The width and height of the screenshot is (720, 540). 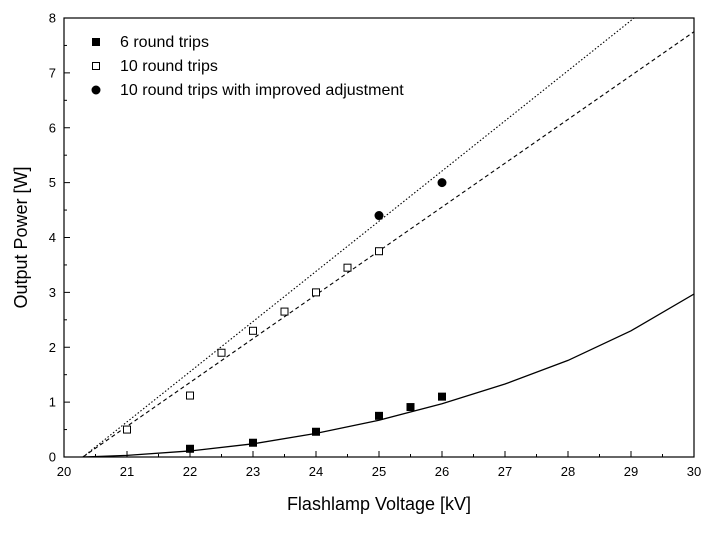 What do you see at coordinates (52, 72) in the screenshot?
I see `y-tick-label: 7` at bounding box center [52, 72].